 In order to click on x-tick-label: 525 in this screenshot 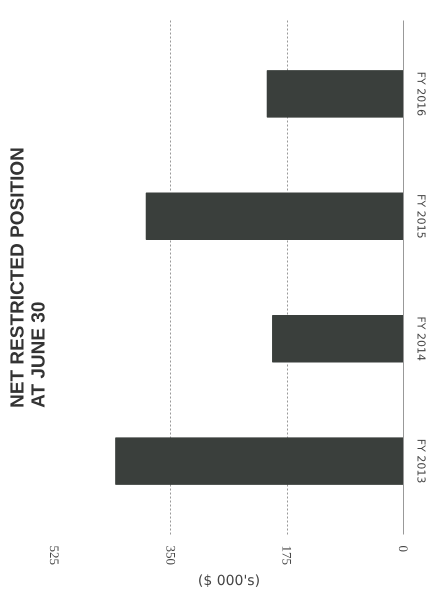, I will do `click(54, 555)`.